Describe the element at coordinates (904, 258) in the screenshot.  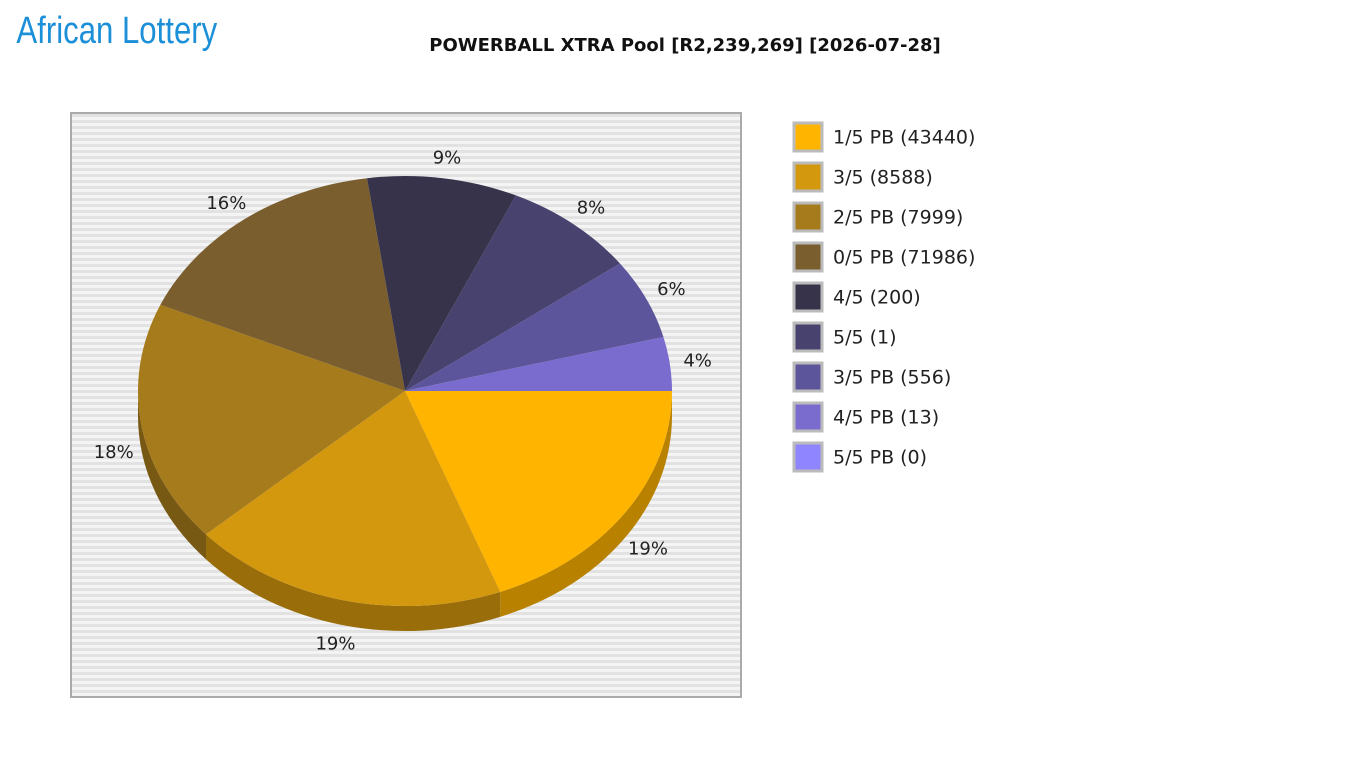
I see `legend-label: 0/5 PB (71986)` at that location.